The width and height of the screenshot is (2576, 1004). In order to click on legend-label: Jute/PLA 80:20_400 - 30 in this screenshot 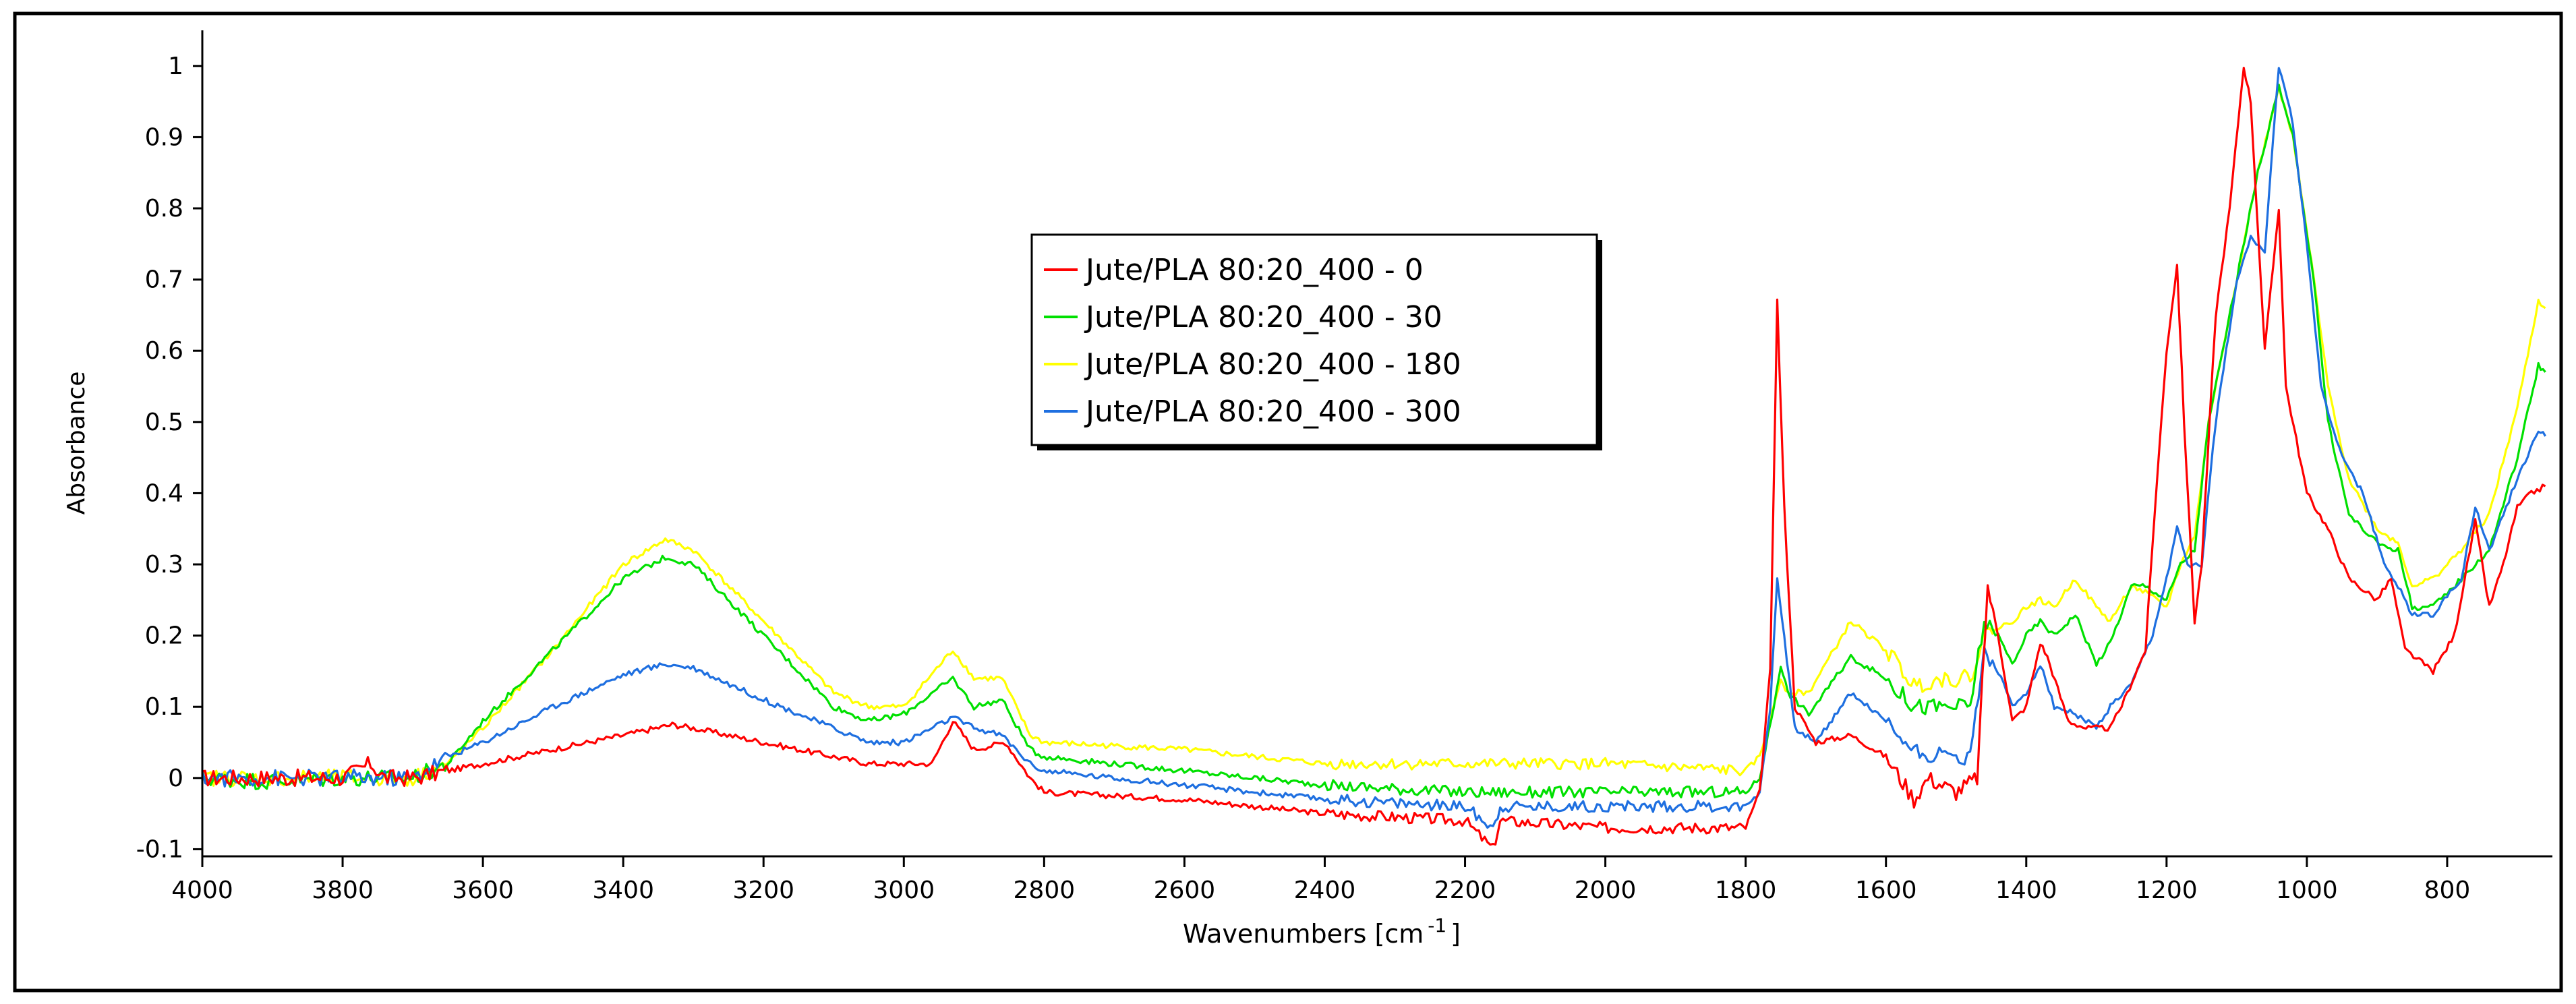, I will do `click(1263, 317)`.